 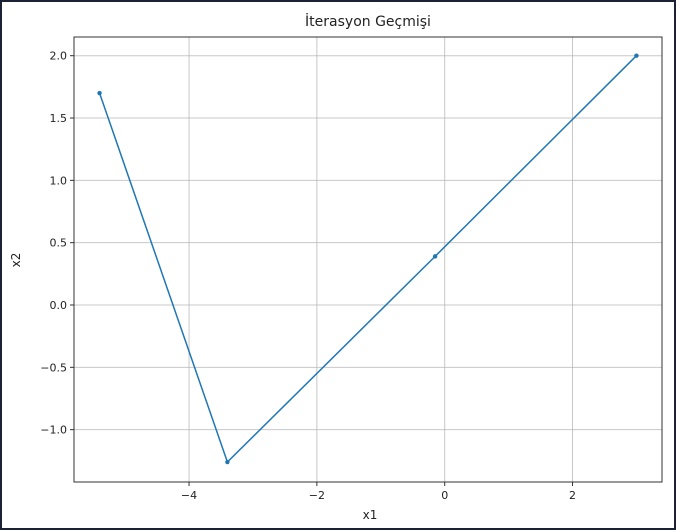 I want to click on x-tick-label: −4, so click(x=189, y=495).